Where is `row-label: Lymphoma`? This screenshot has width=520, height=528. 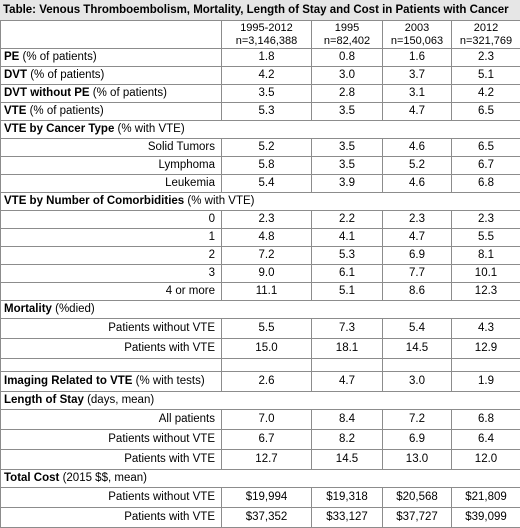 row-label: Lymphoma is located at coordinates (111, 166).